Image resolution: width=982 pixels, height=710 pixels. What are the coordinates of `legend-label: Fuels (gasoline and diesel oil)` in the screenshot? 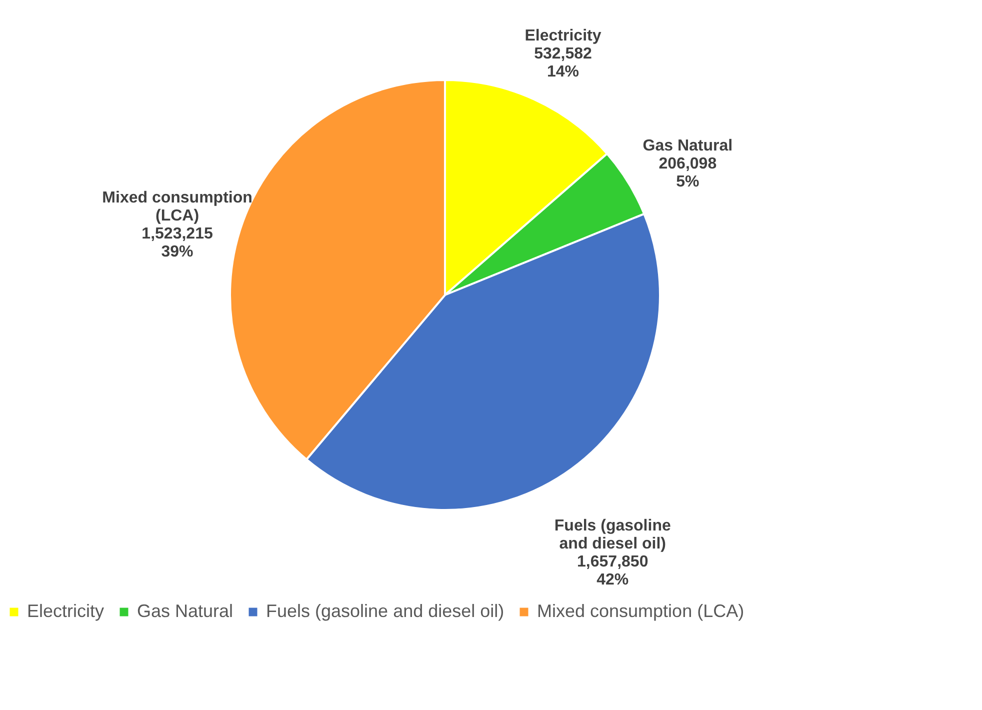 It's located at (385, 611).